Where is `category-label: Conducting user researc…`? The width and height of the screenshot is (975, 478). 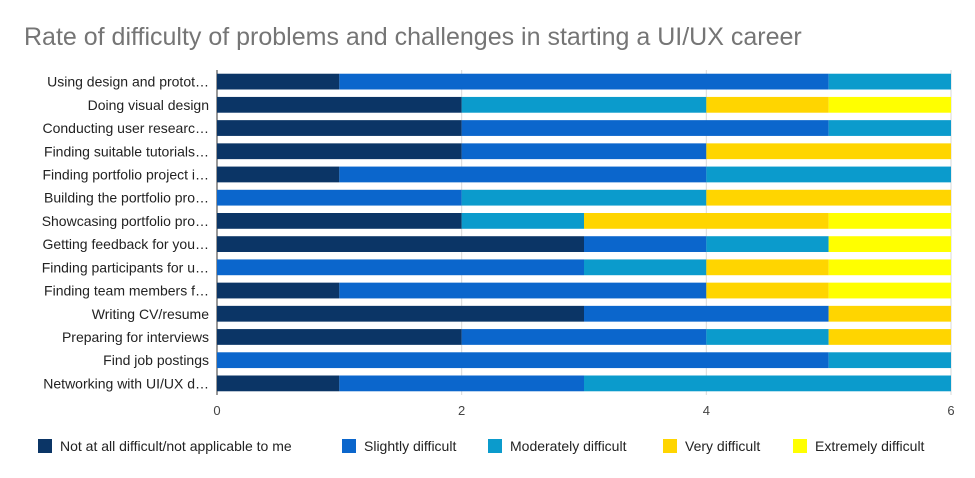 category-label: Conducting user researc… is located at coordinates (125, 128).